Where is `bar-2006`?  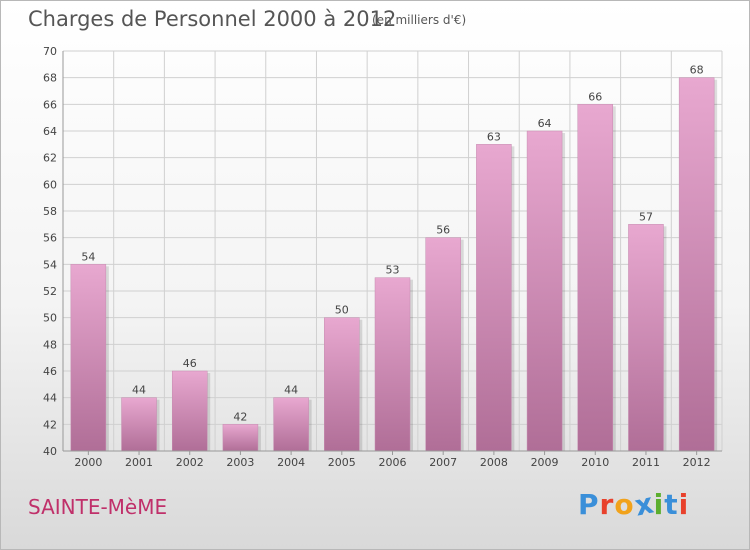 bar-2006 is located at coordinates (392, 364).